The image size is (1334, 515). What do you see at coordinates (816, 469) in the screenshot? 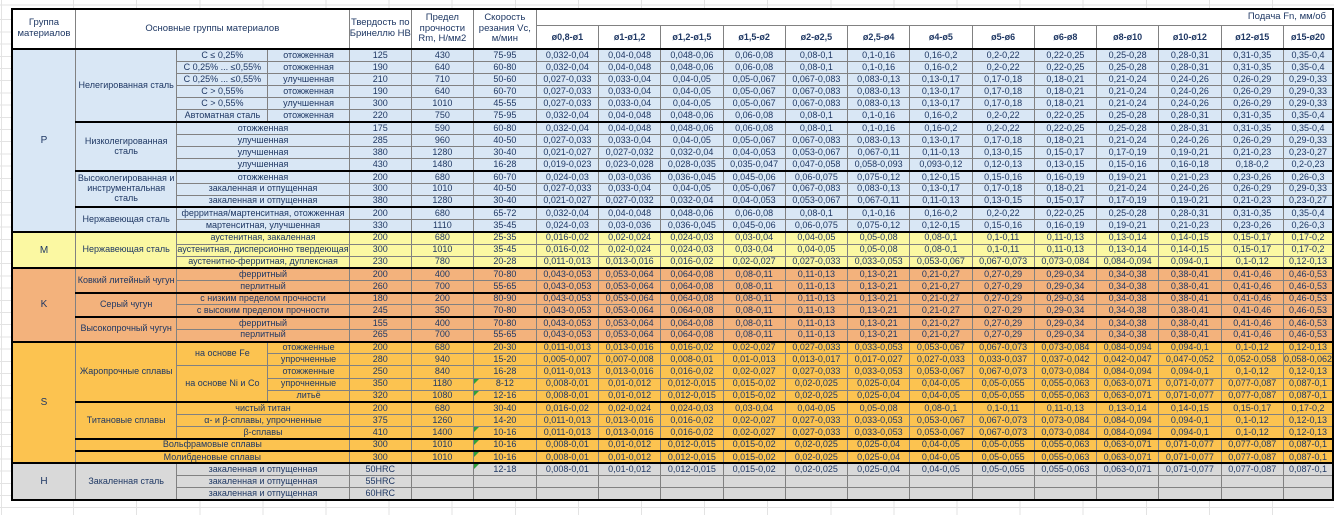
I see `feed-cell: 0,02-0,025` at bounding box center [816, 469].